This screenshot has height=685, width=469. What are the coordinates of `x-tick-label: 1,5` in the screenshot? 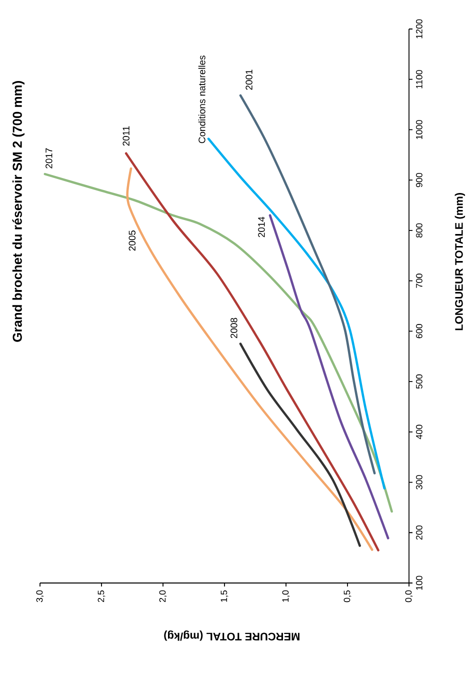 It's located at (224, 596).